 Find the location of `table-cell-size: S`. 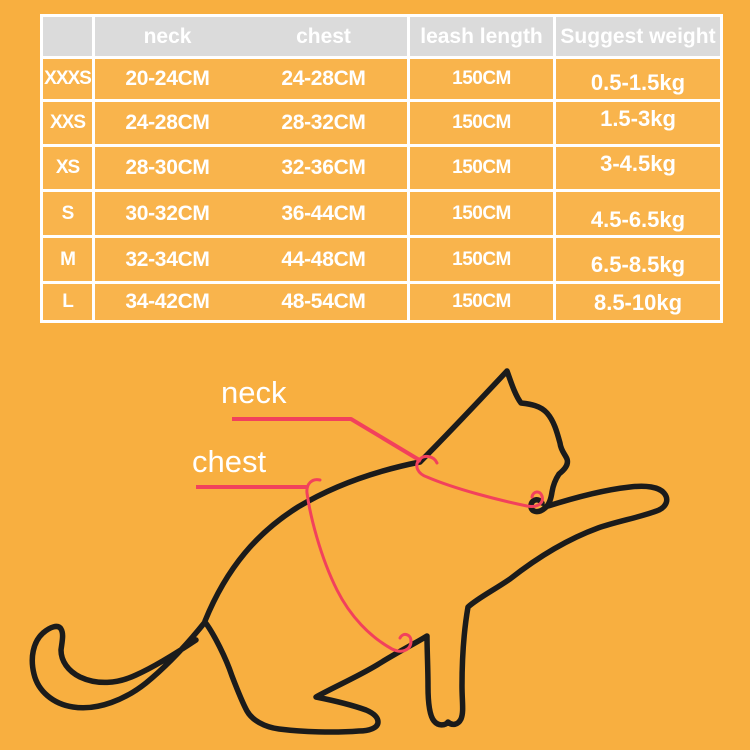

table-cell-size: S is located at coordinates (67, 212).